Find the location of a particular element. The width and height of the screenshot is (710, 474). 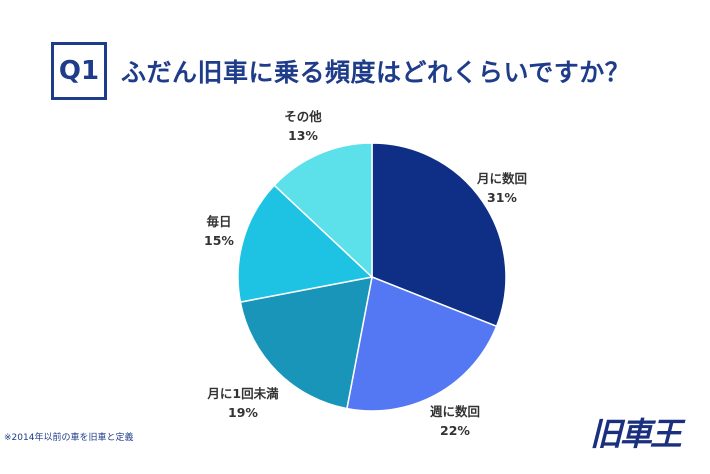

chart-title: ふだん旧車に乗る頻度はどれくらいですか？ is located at coordinates (376, 72).